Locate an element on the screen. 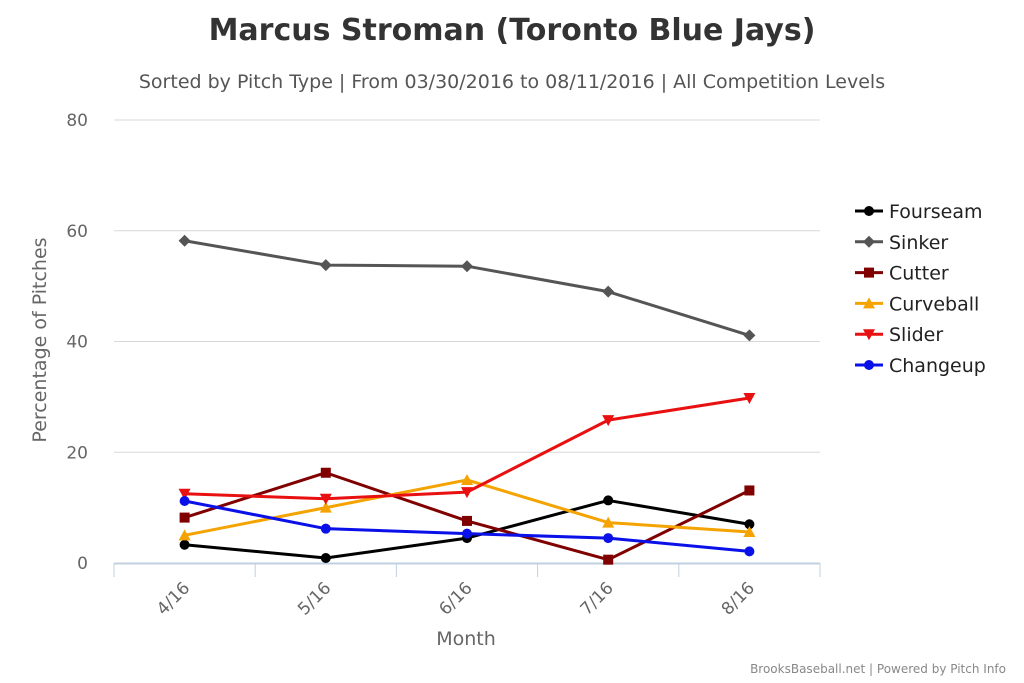  legend-label: Sinker is located at coordinates (918, 243).